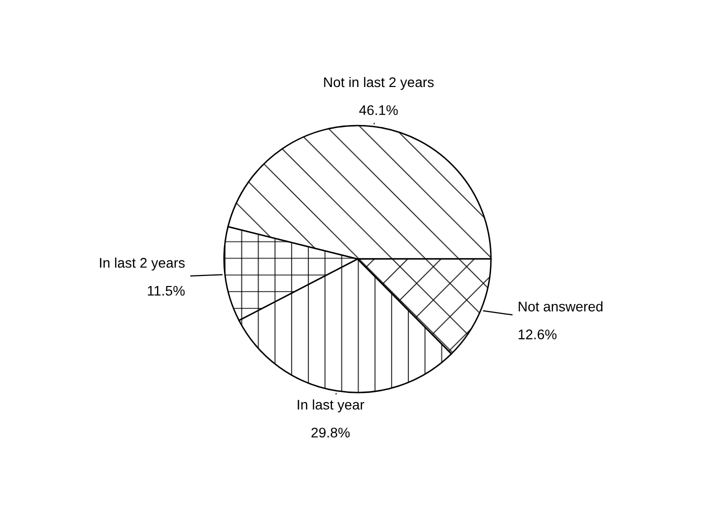  Describe the element at coordinates (560, 306) in the screenshot. I see `slice-label: Not answered` at that location.